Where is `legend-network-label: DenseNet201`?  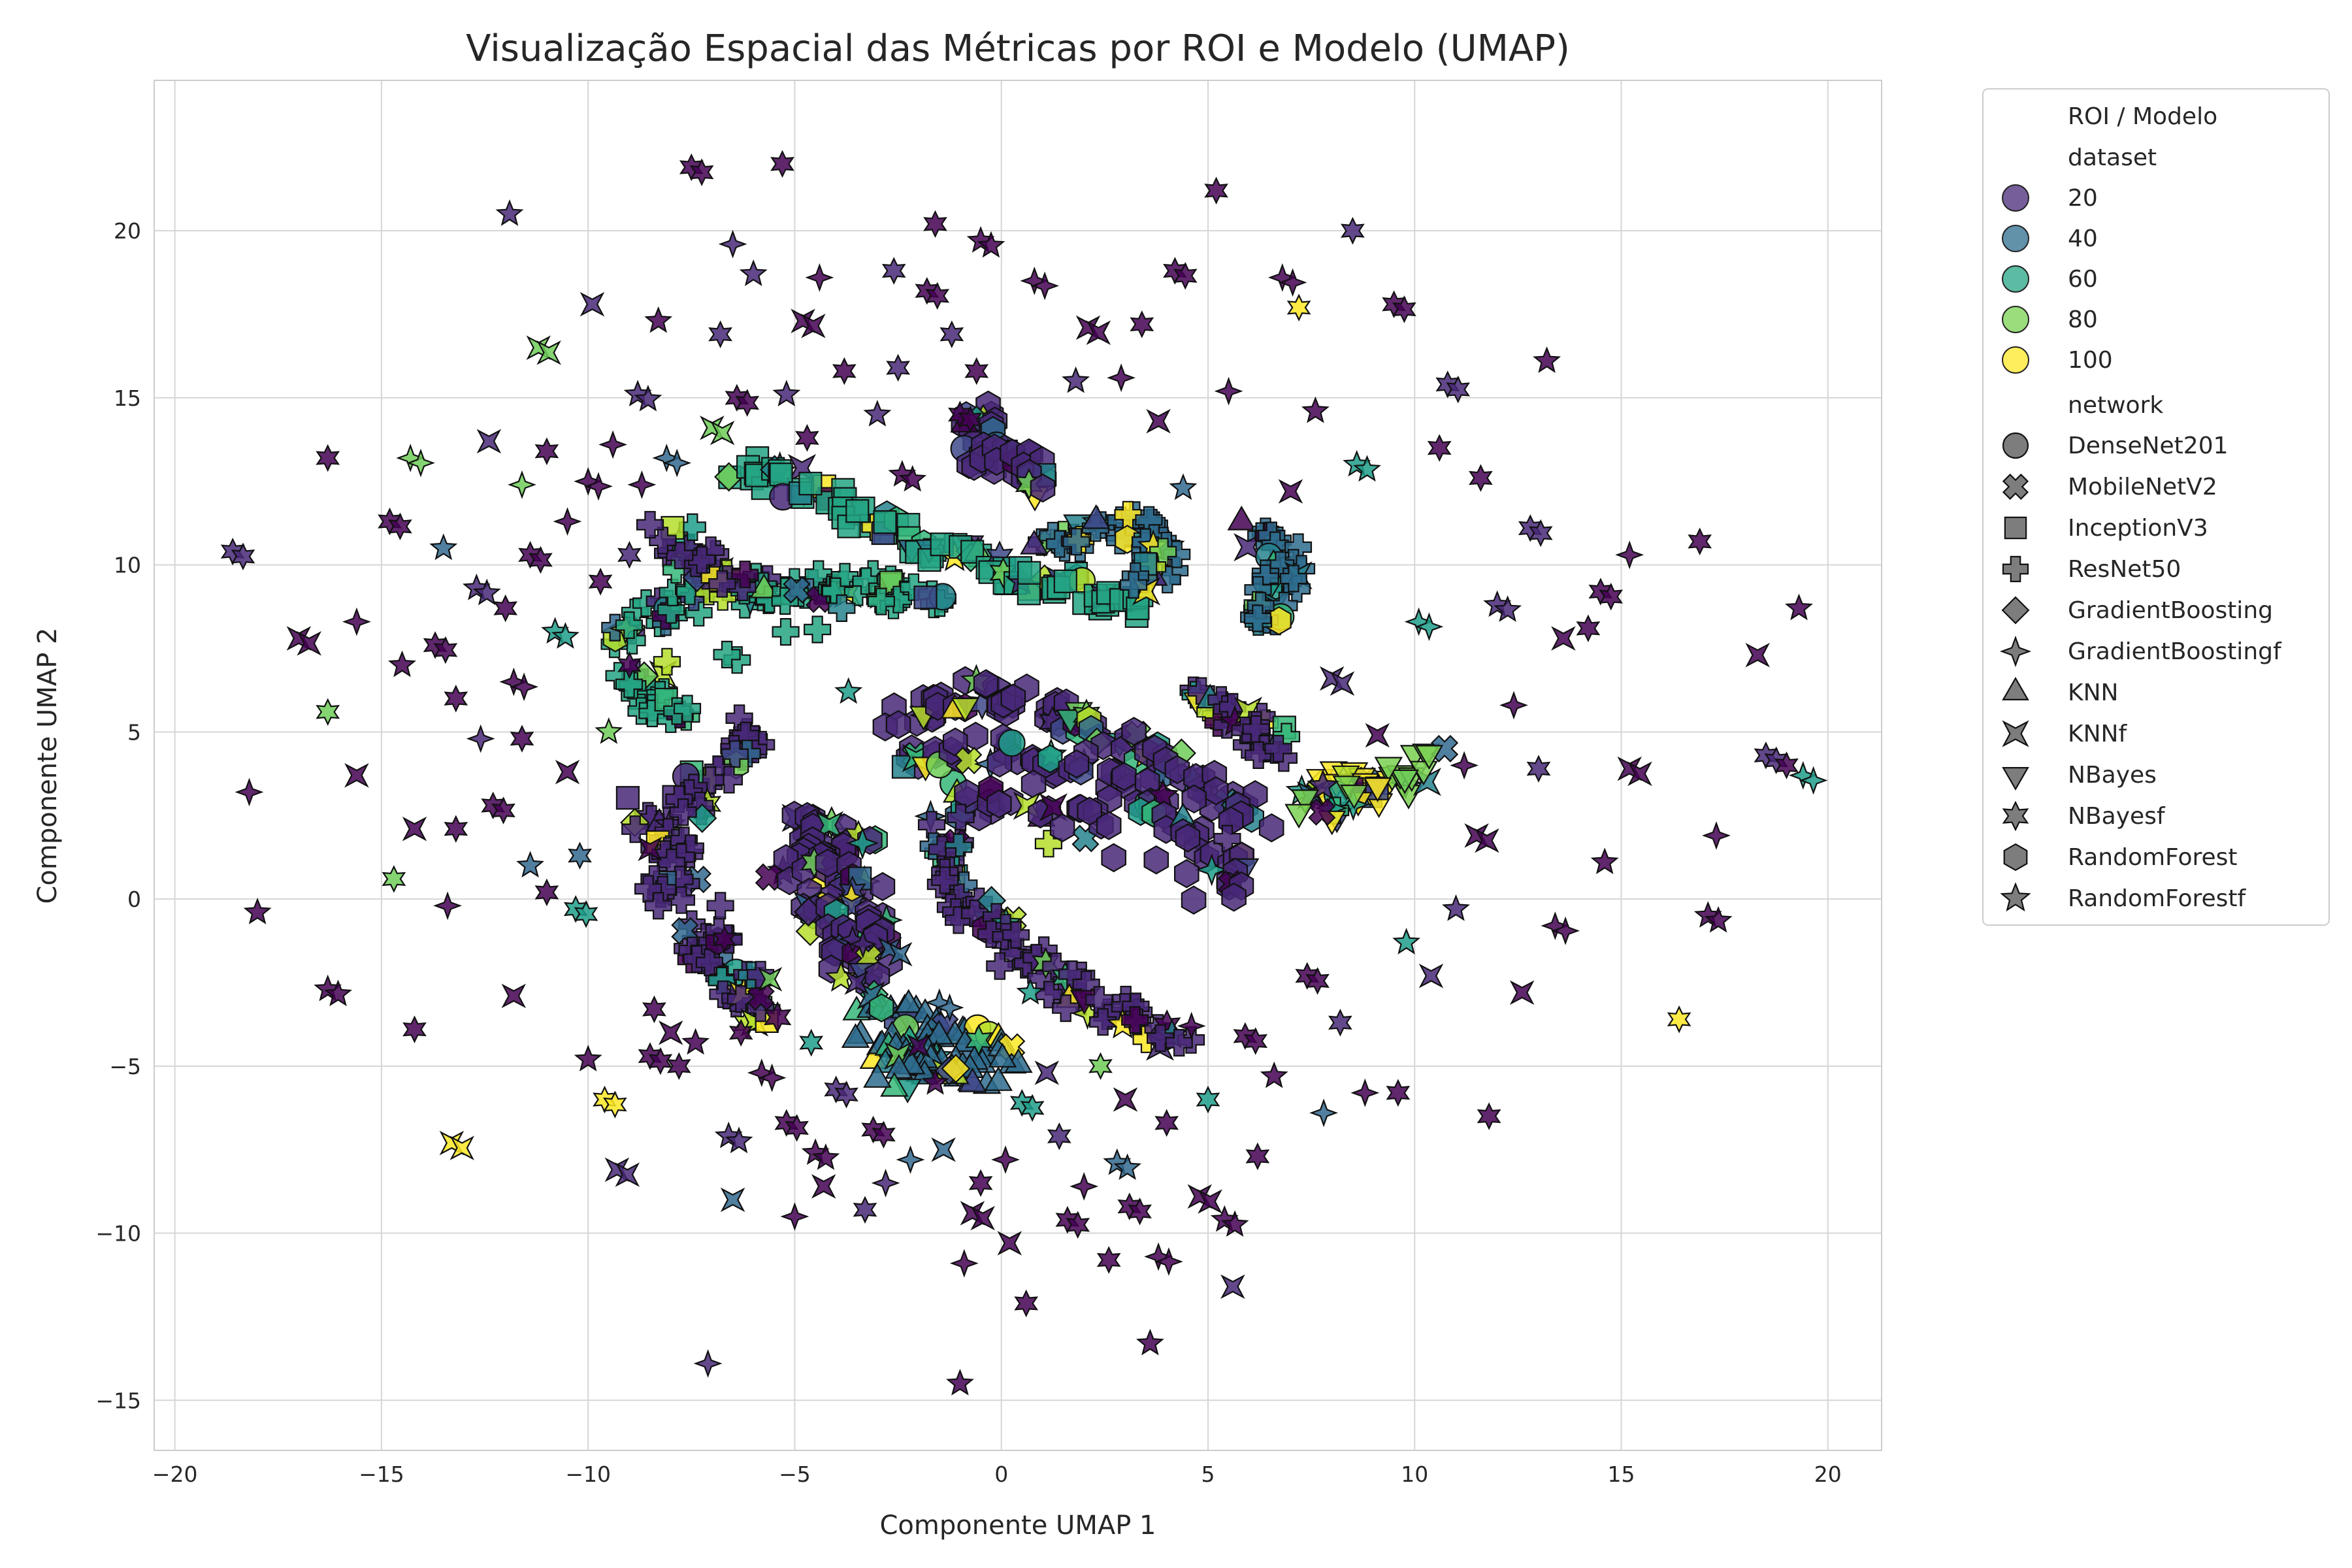 legend-network-label: DenseNet201 is located at coordinates (2148, 446).